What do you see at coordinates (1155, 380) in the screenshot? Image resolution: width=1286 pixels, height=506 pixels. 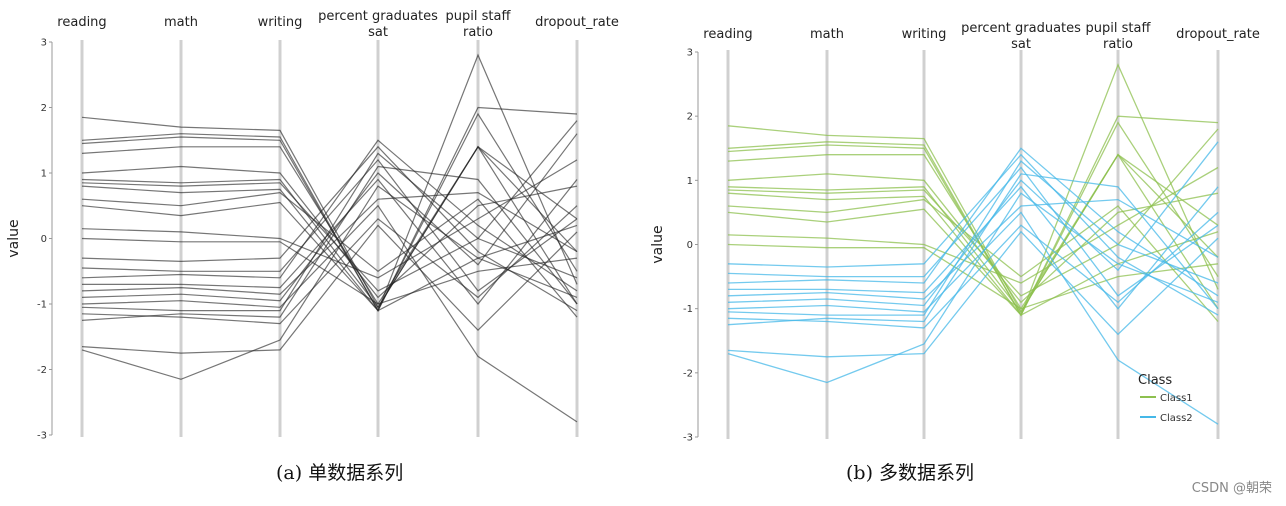 I see `legend-title: Class` at bounding box center [1155, 380].